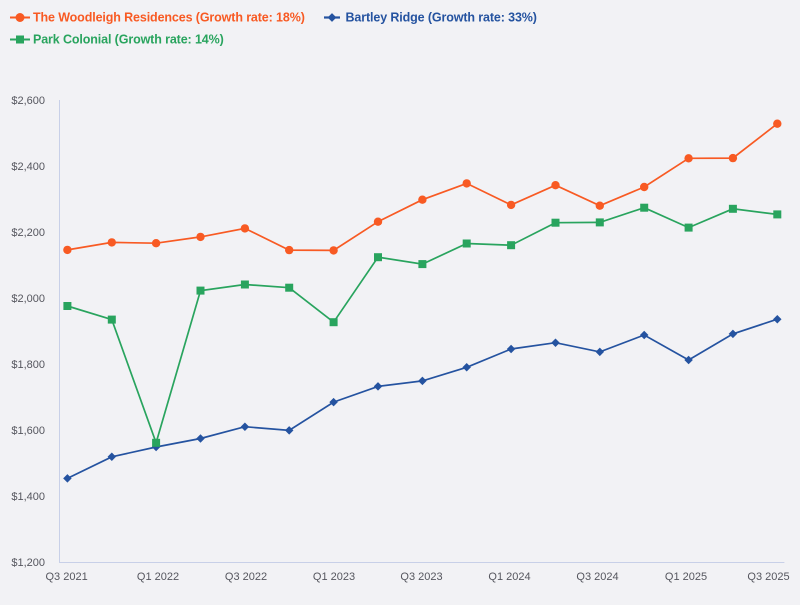 This screenshot has height=605, width=800. What do you see at coordinates (334, 577) in the screenshot?
I see `svg-text: Q1 2023` at bounding box center [334, 577].